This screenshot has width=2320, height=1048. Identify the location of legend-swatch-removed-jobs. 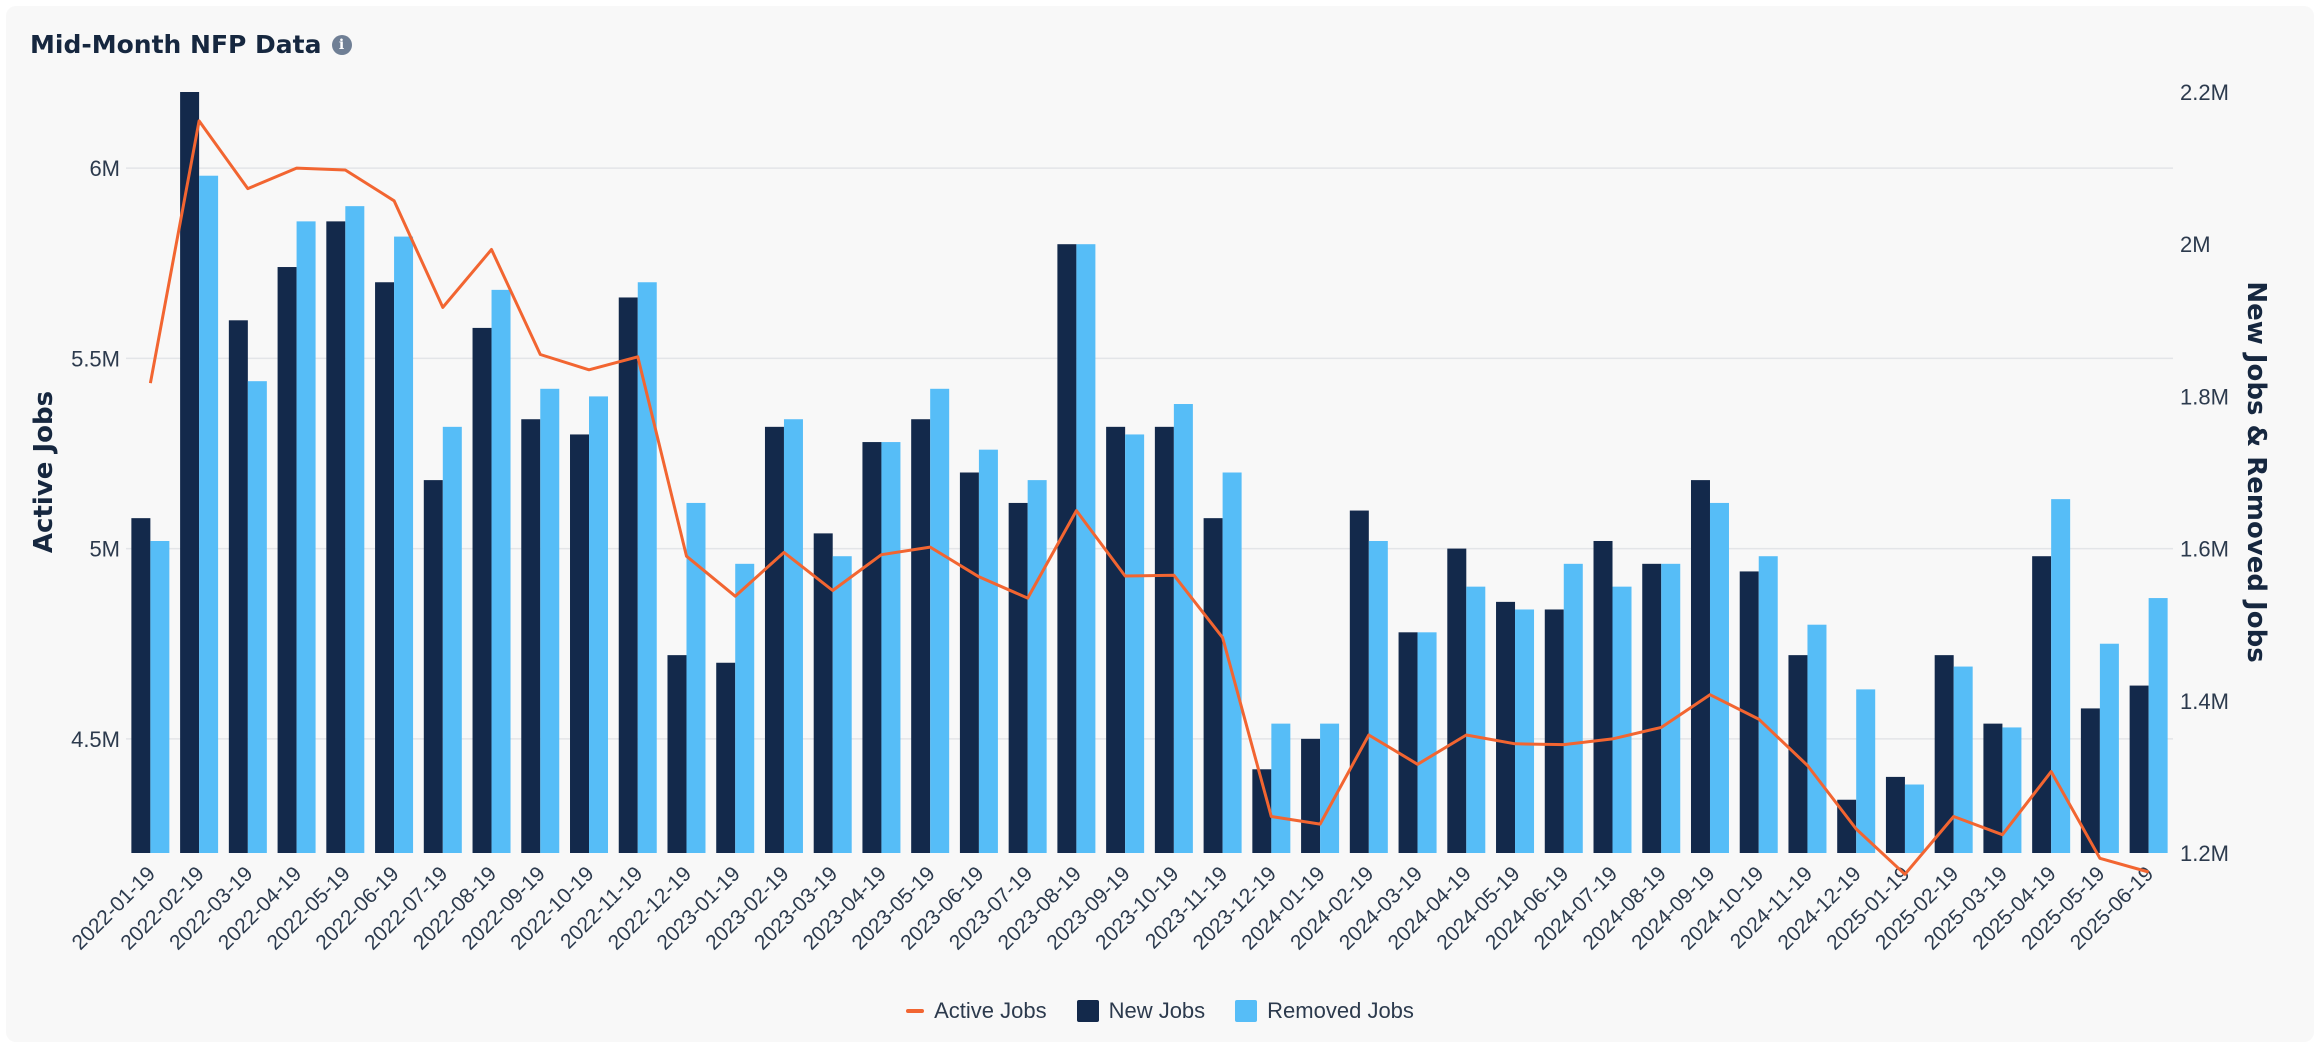
(1246, 1011).